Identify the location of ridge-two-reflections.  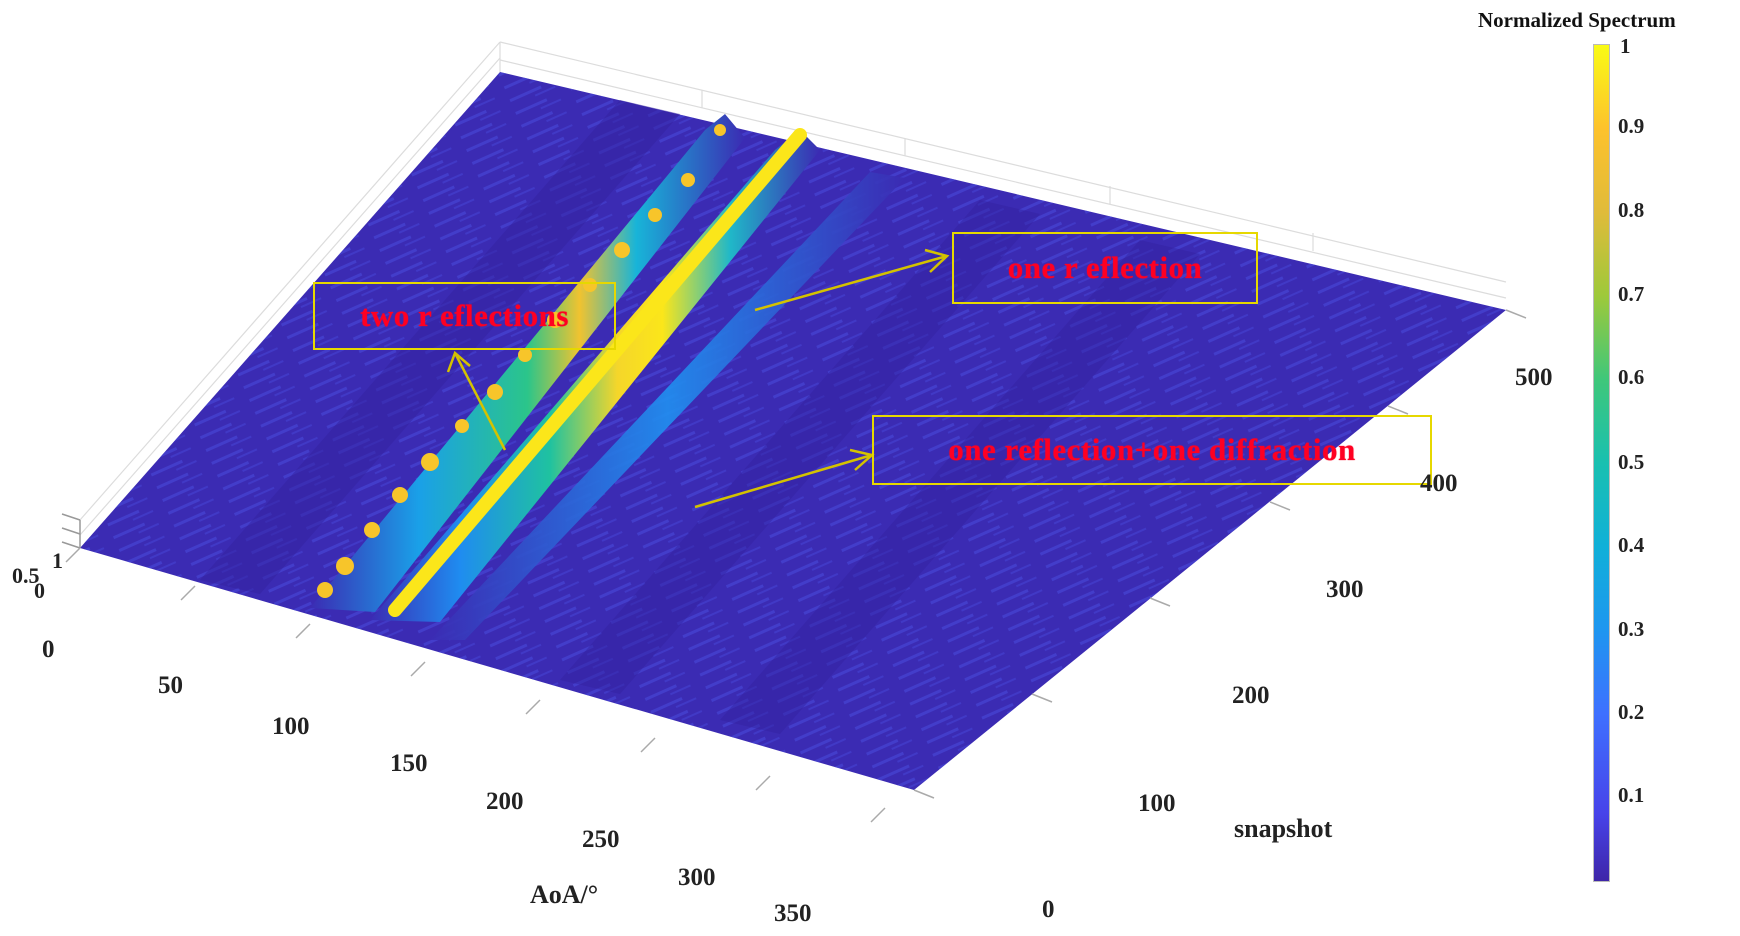
(527, 363).